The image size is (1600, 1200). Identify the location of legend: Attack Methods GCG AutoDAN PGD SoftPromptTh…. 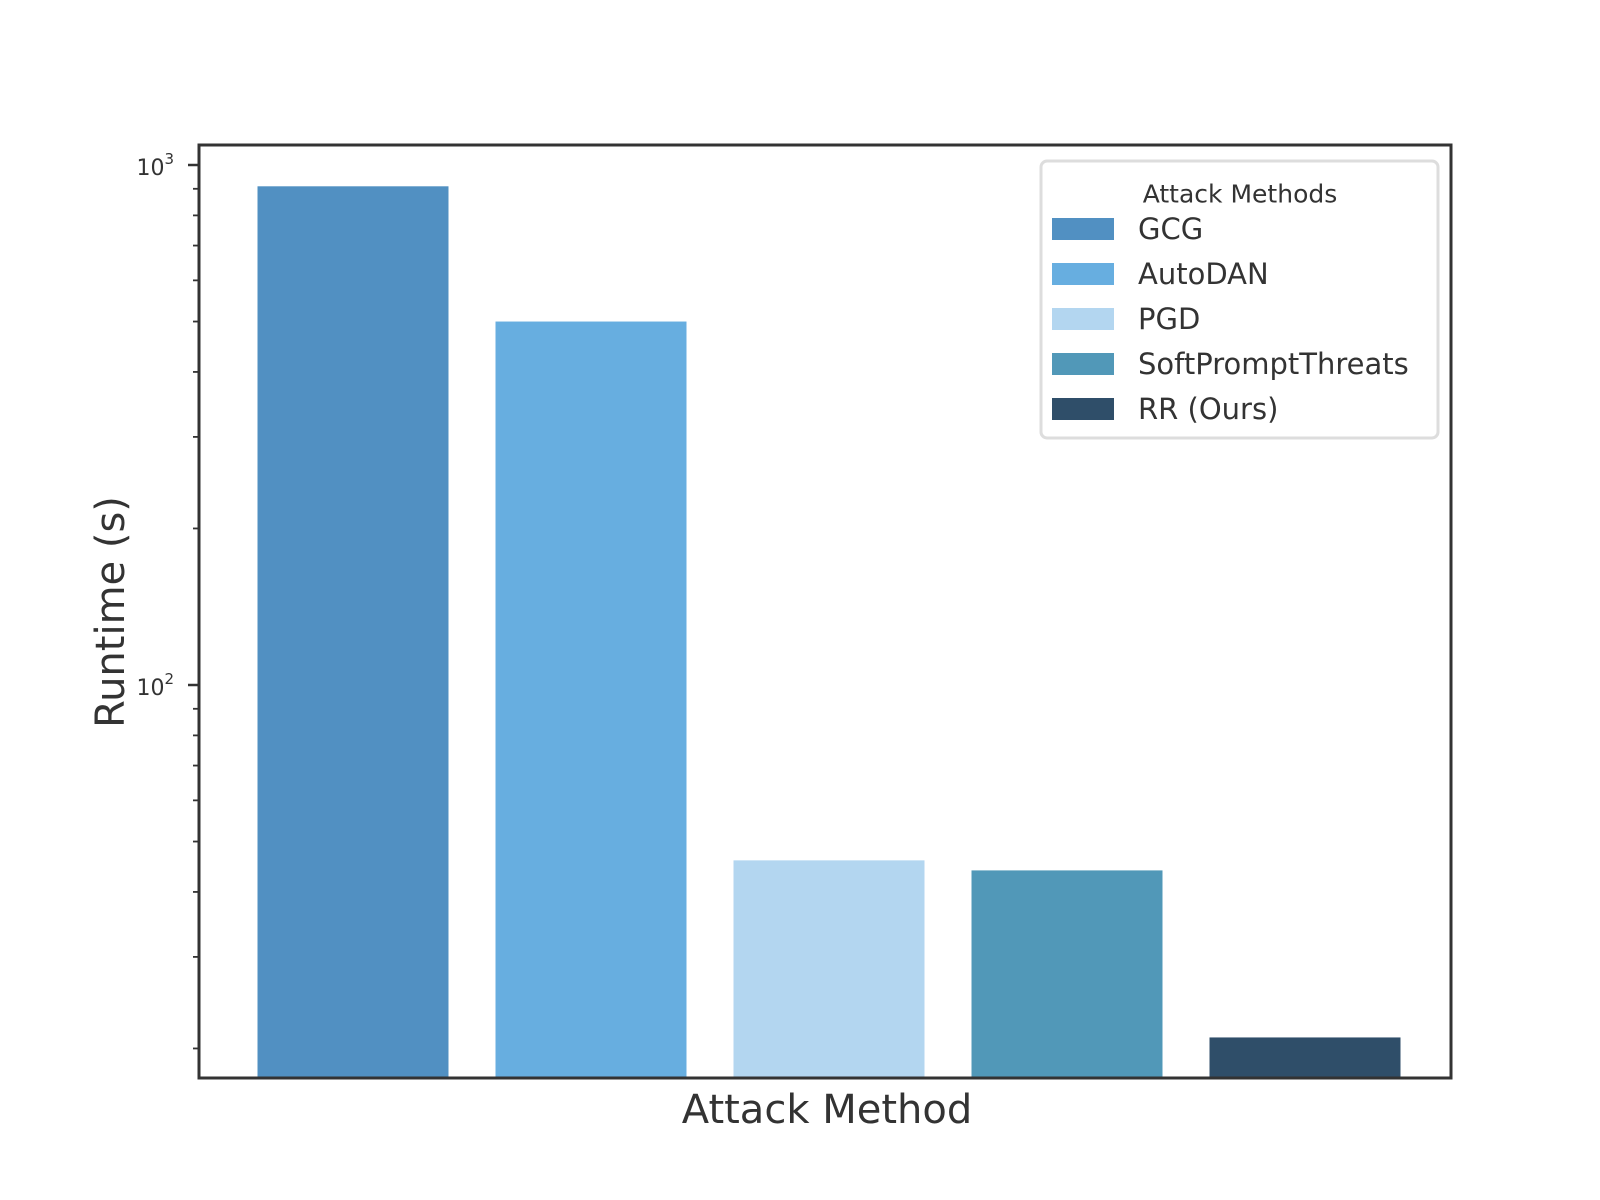
(1239, 299).